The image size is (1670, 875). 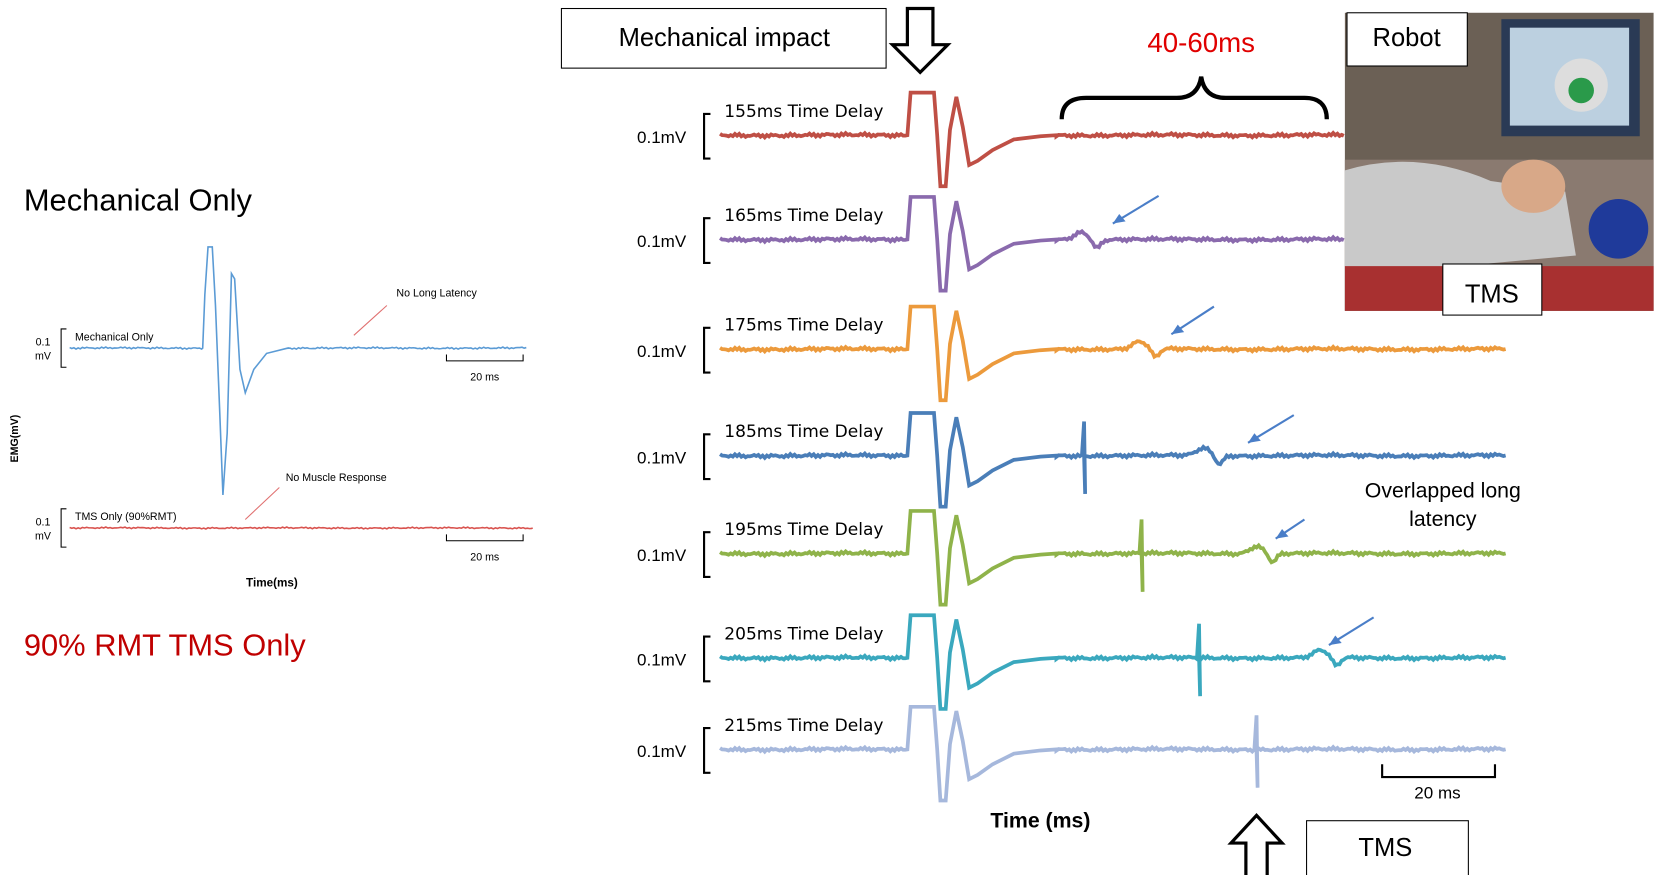 I want to click on brace, so click(x=1194, y=98).